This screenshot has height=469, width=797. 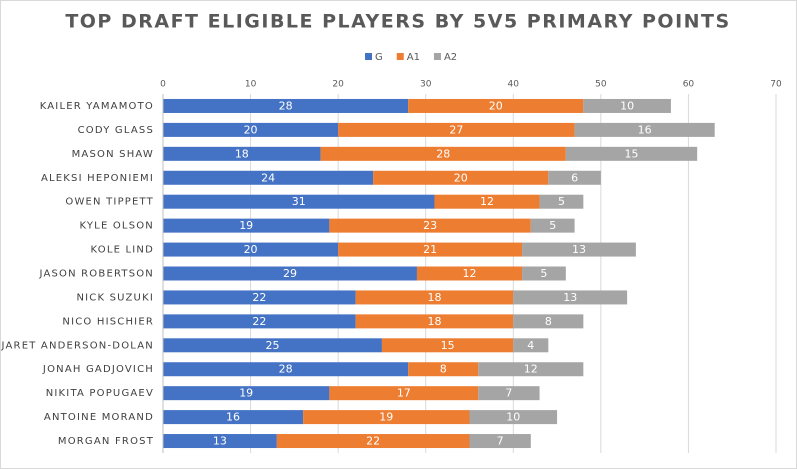 I want to click on y-tick-label: MASON SHAW, so click(x=113, y=154).